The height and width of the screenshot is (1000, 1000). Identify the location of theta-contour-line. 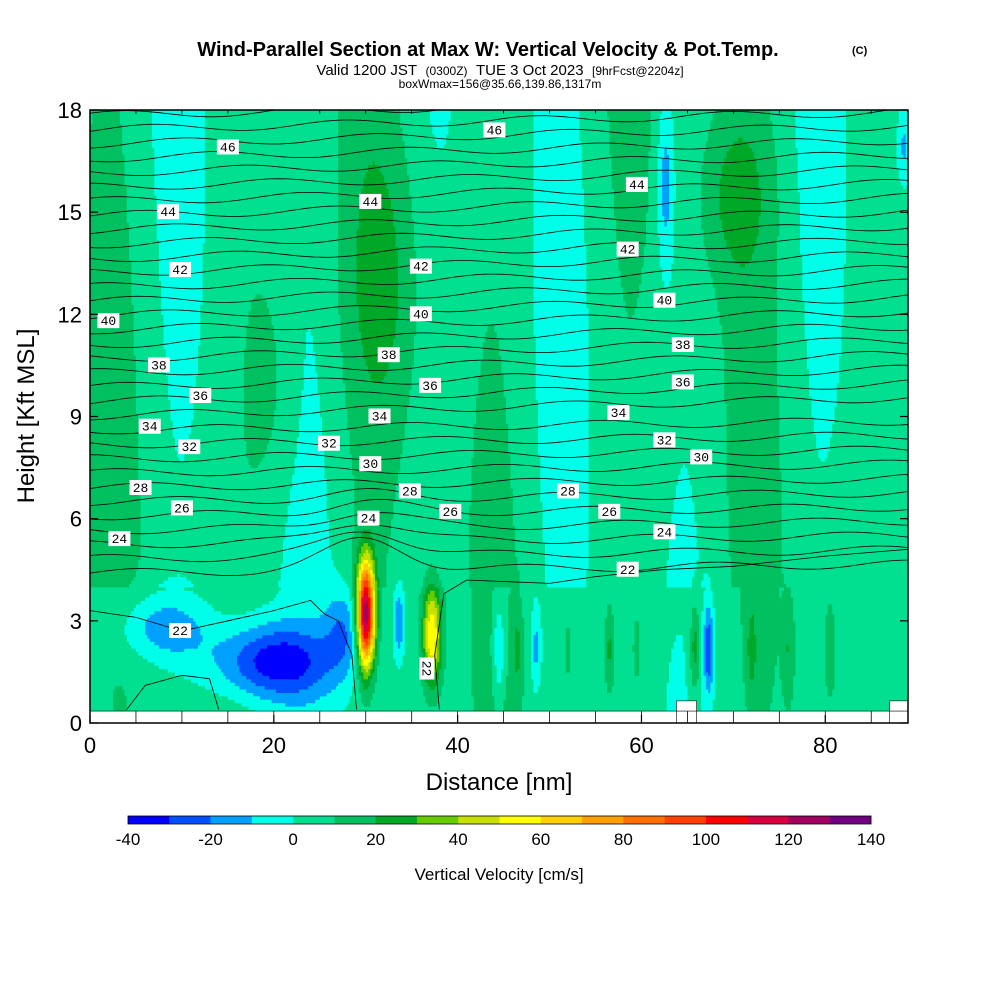
(499, 408).